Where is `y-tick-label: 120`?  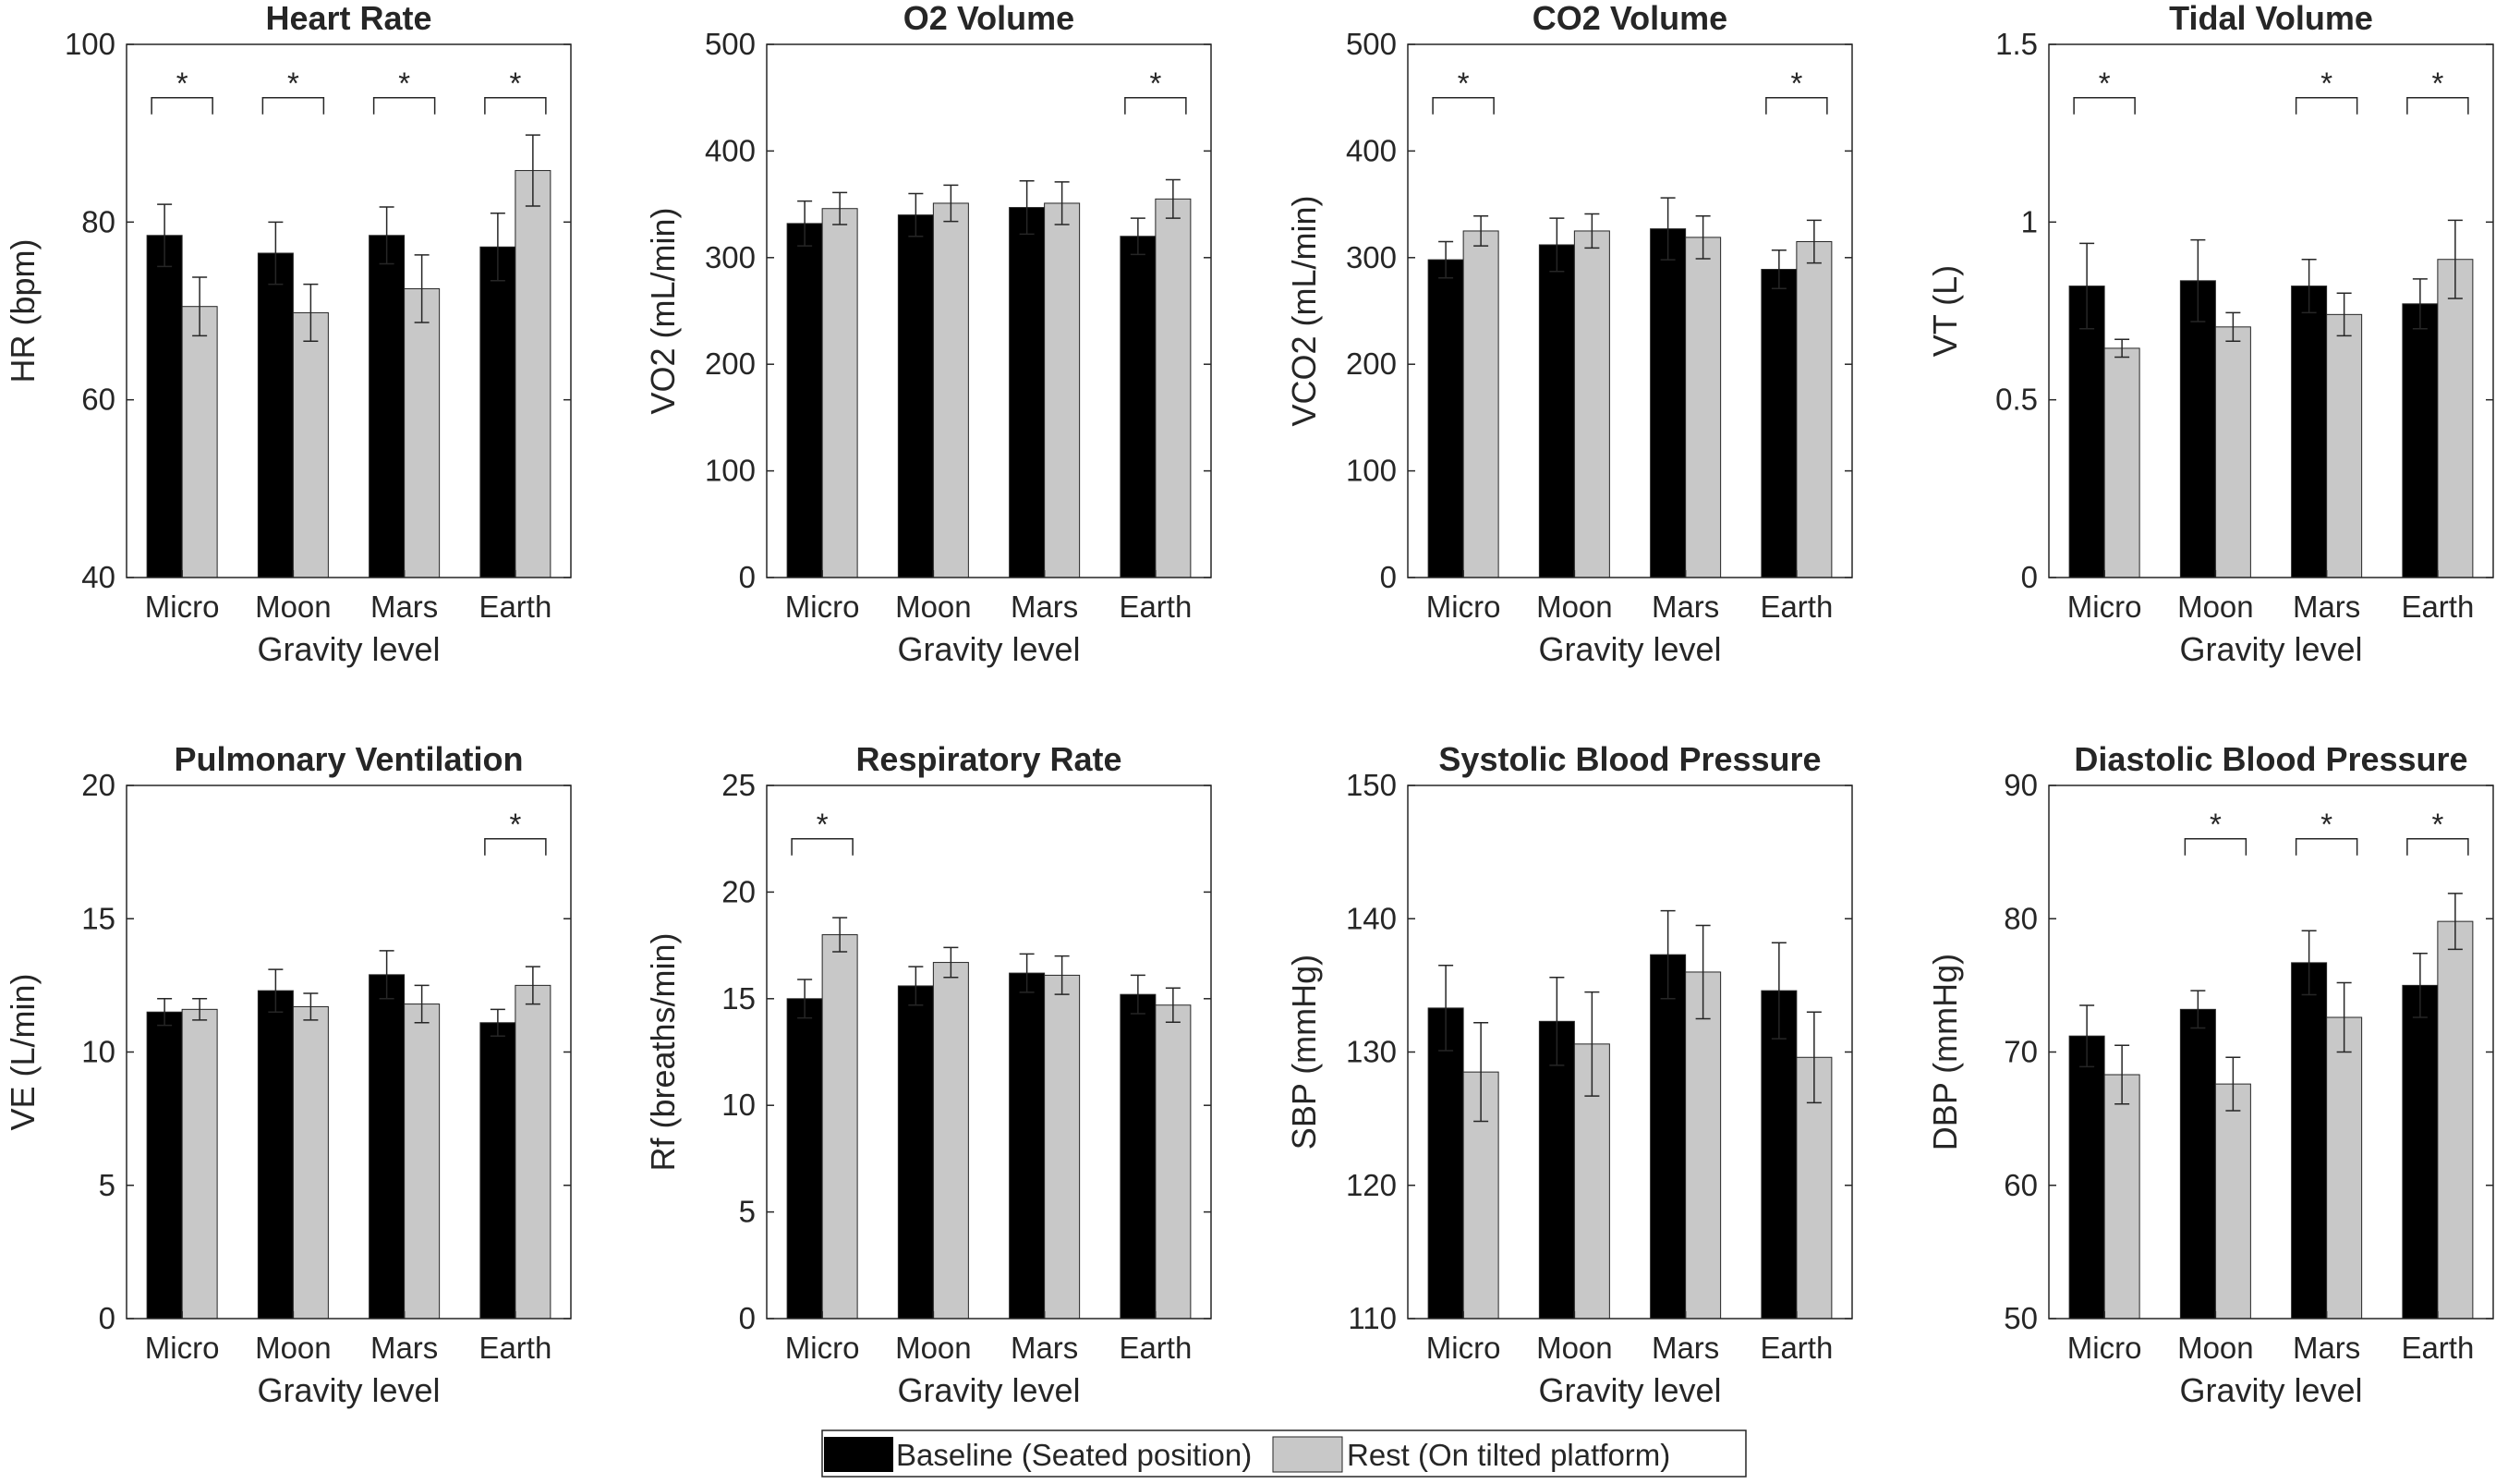
y-tick-label: 120 is located at coordinates (1371, 1185).